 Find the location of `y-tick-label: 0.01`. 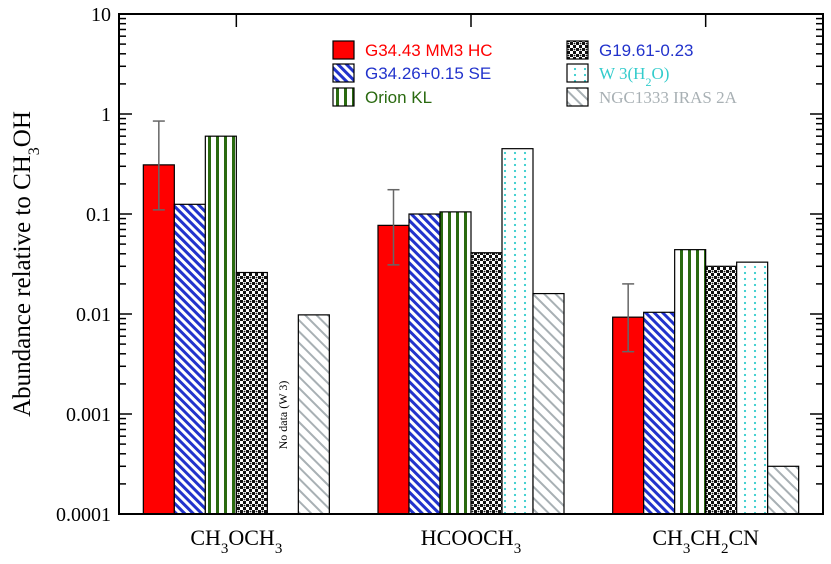

y-tick-label: 0.01 is located at coordinates (93, 315).